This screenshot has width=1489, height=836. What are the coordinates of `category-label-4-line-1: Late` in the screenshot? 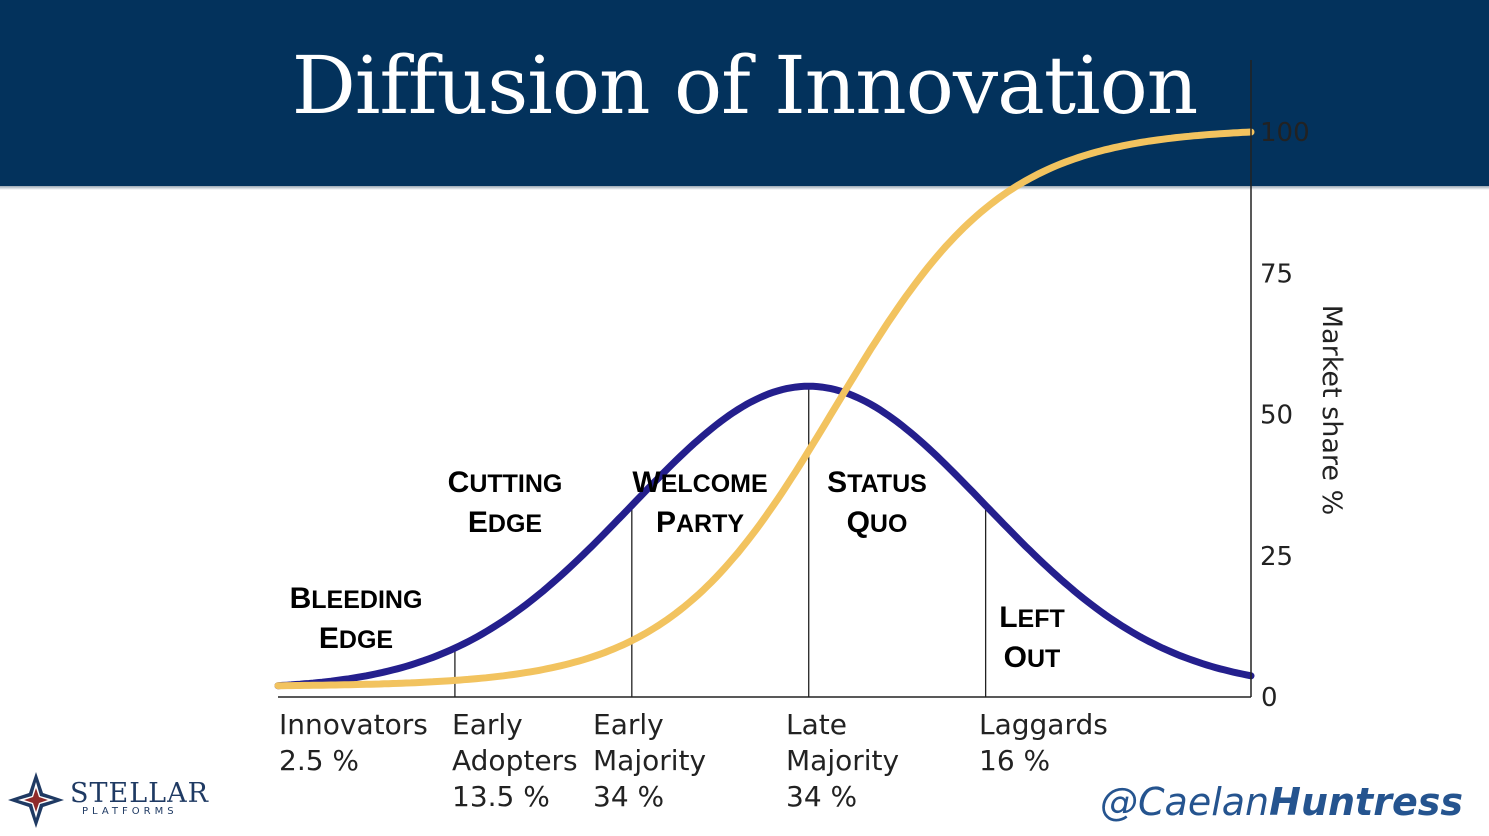 It's located at (816, 724).